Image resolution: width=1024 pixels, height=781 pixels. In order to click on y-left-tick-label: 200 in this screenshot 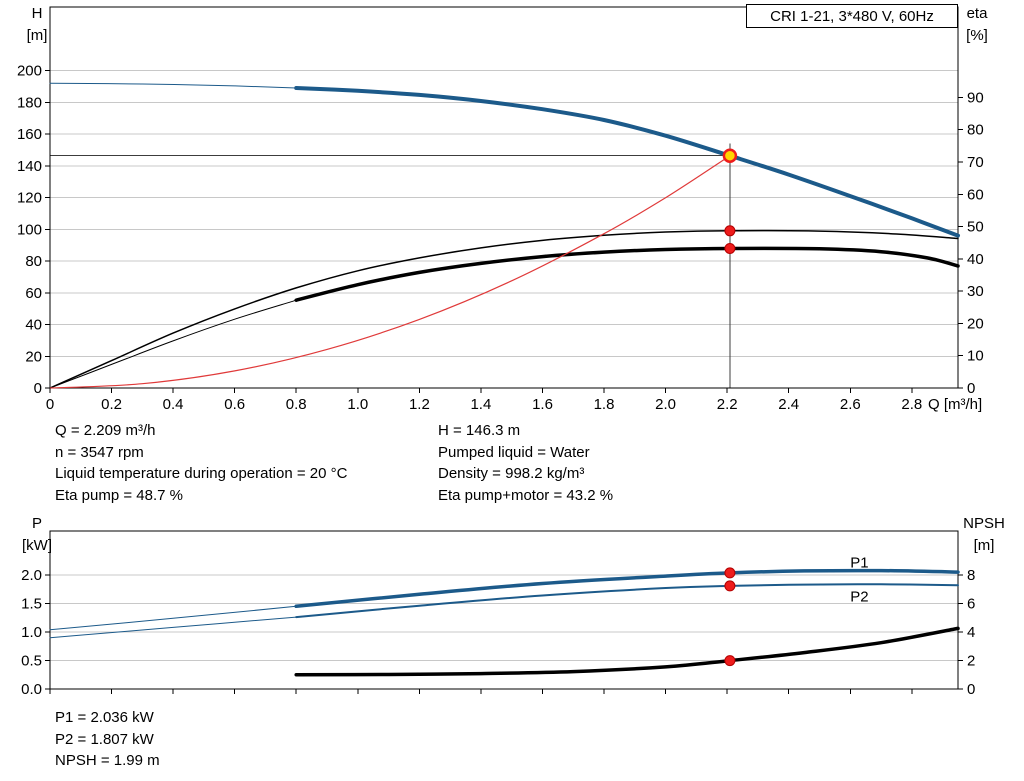, I will do `click(29, 71)`.